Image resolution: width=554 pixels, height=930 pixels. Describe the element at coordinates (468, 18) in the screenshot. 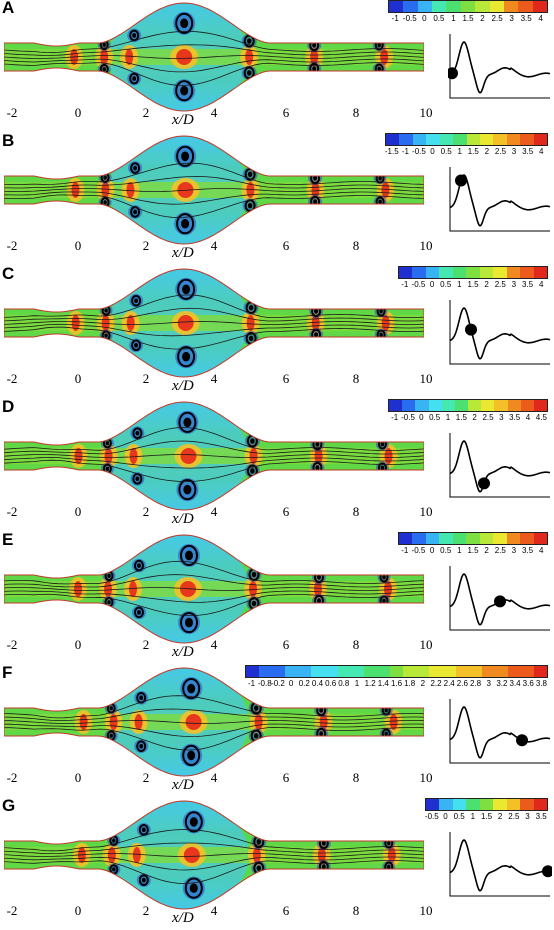

I see `colorbar-tick-label: 1.5` at that location.